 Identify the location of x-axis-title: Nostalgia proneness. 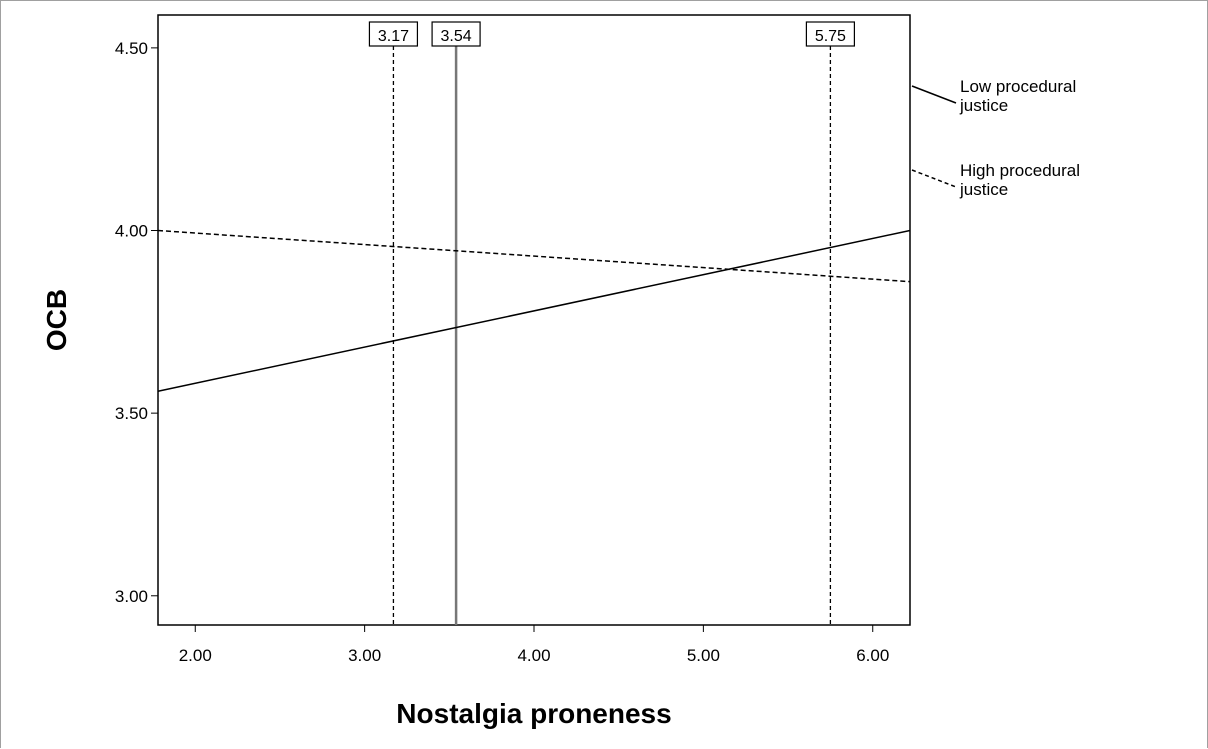
(533, 713).